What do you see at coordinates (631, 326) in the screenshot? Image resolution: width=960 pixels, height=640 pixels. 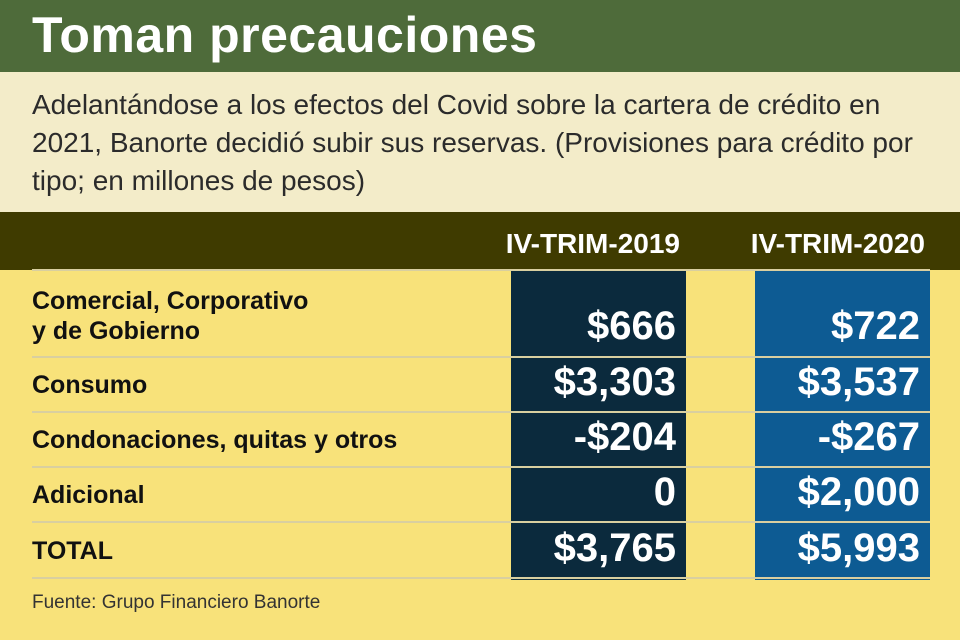 I see `cell-comercial-2019: $666` at bounding box center [631, 326].